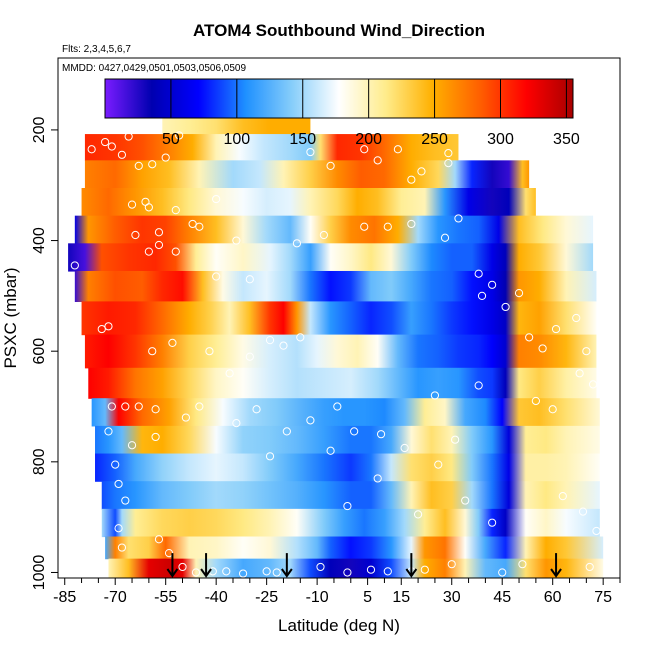 This screenshot has height=650, width=650. What do you see at coordinates (339, 98) in the screenshot?
I see `colorbar-bar` at bounding box center [339, 98].